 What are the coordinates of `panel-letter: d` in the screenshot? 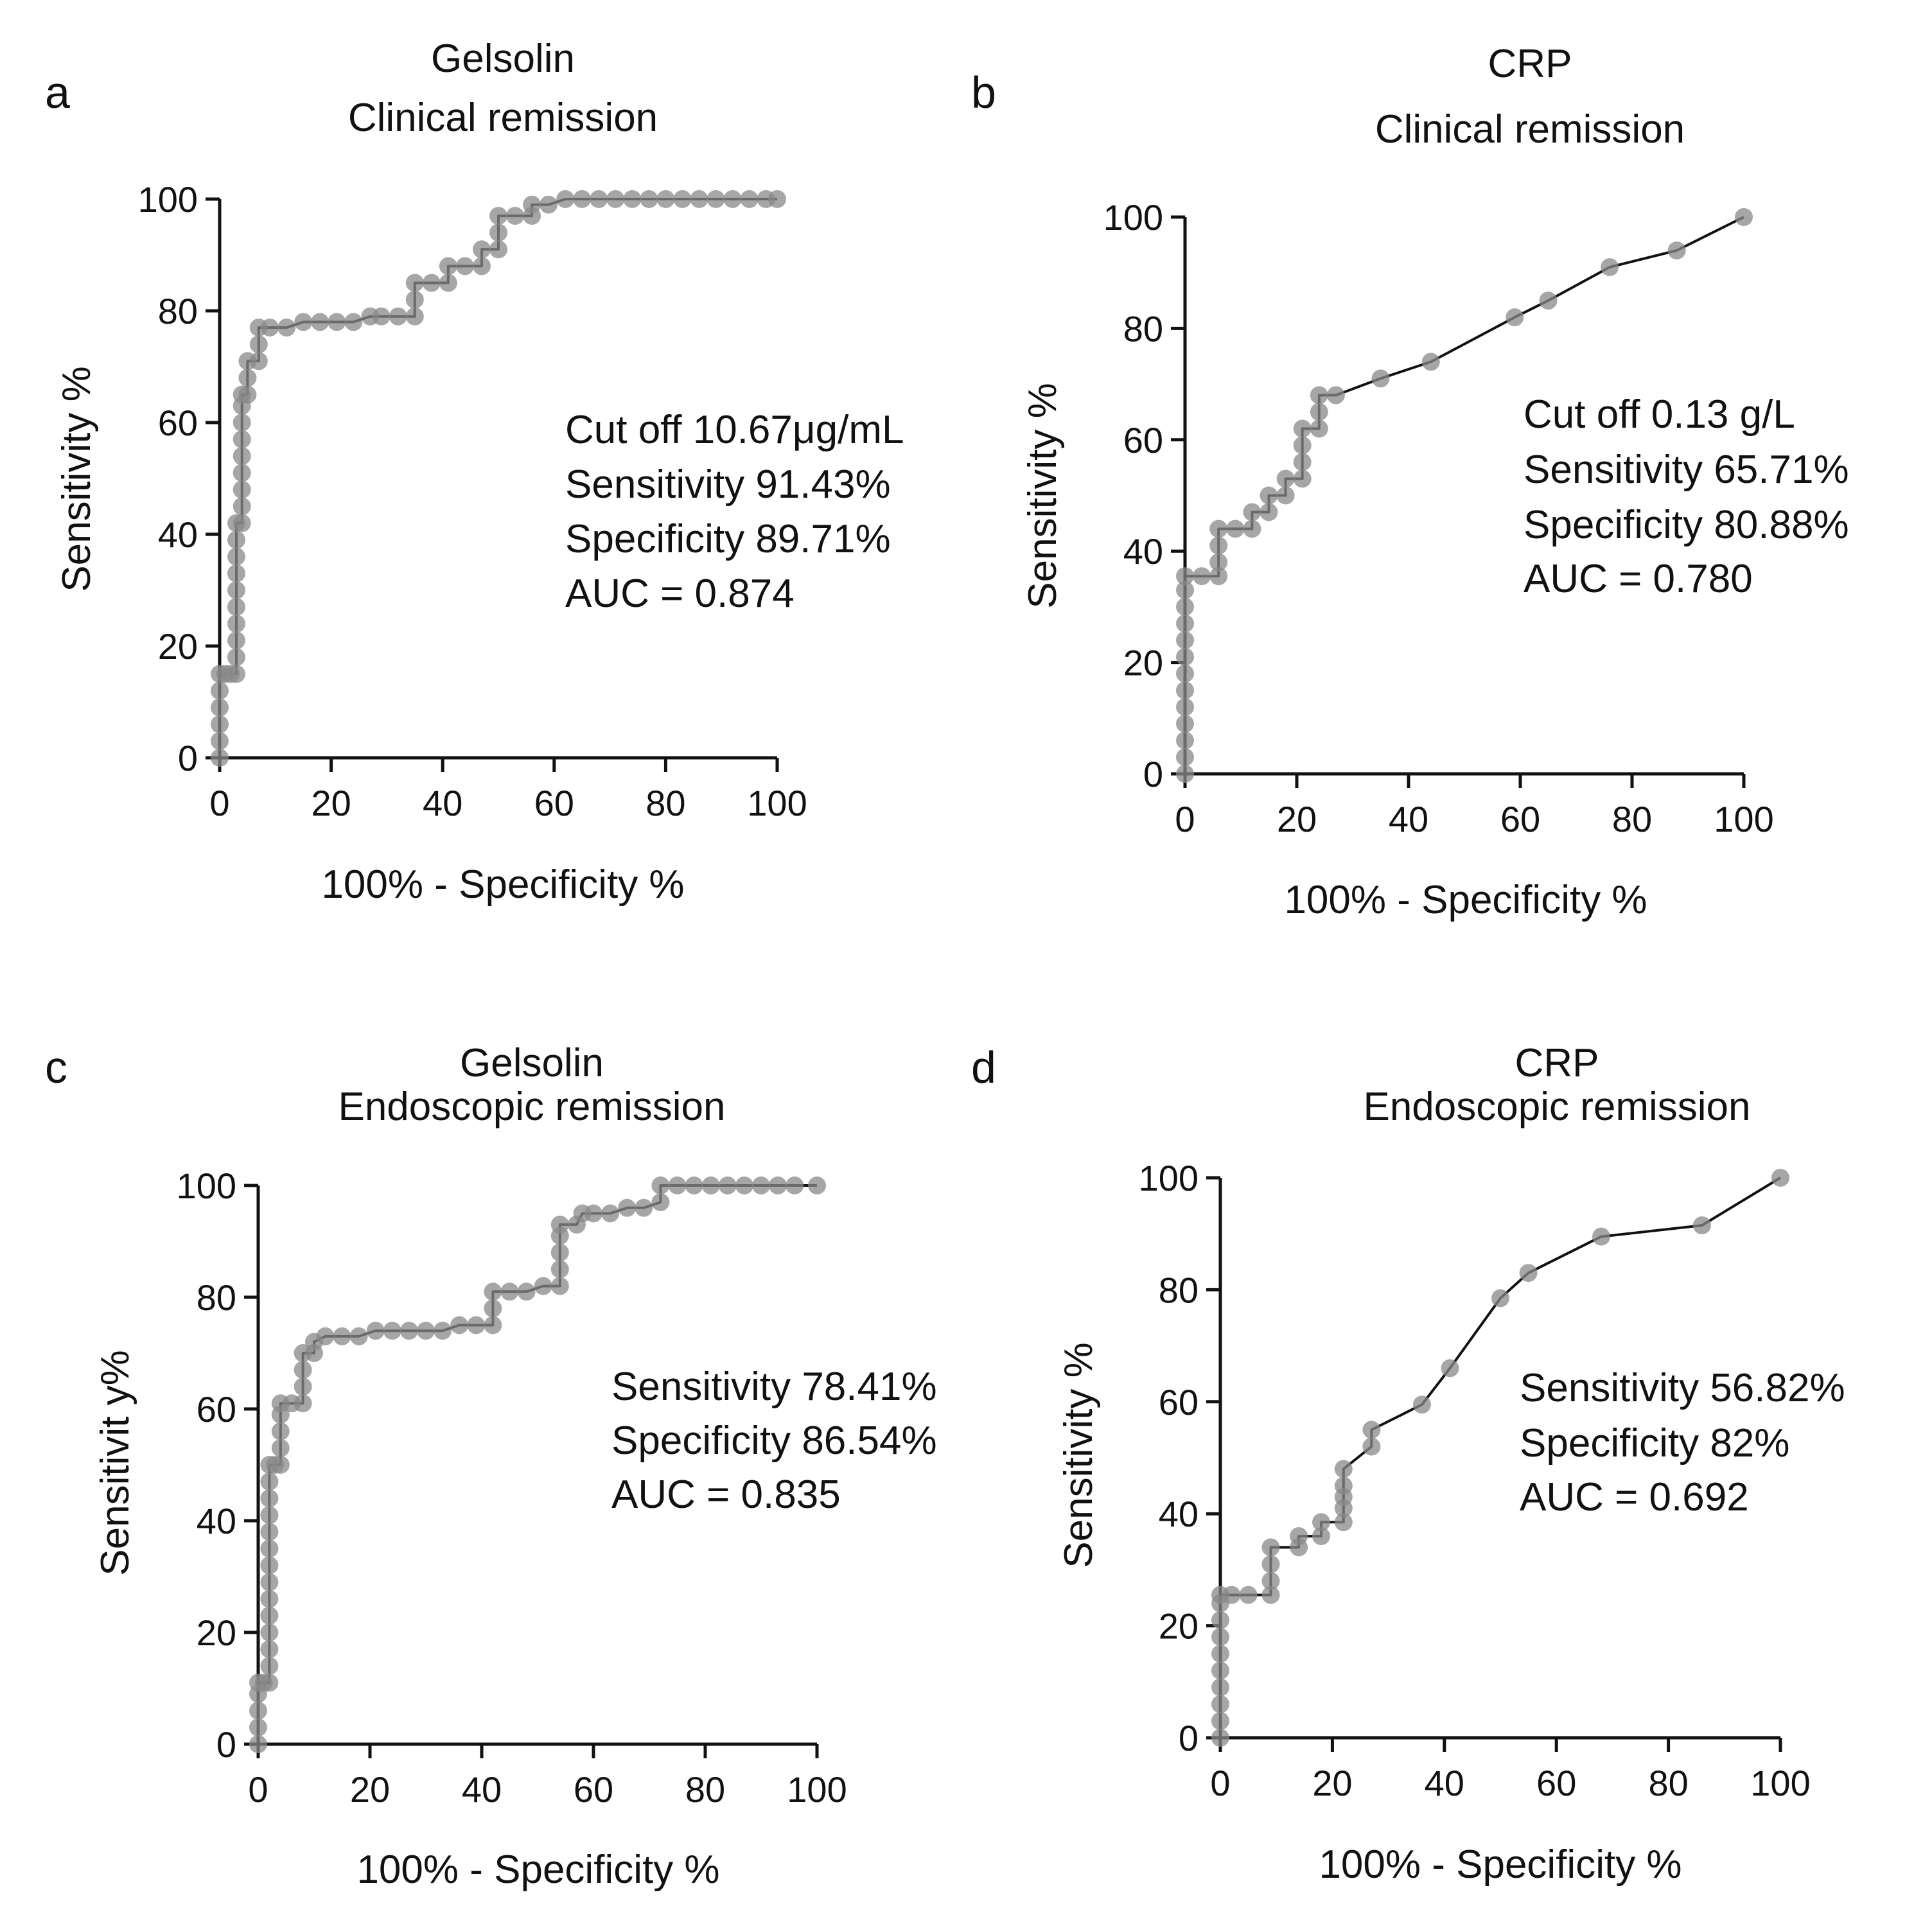 It's located at (983, 1067).